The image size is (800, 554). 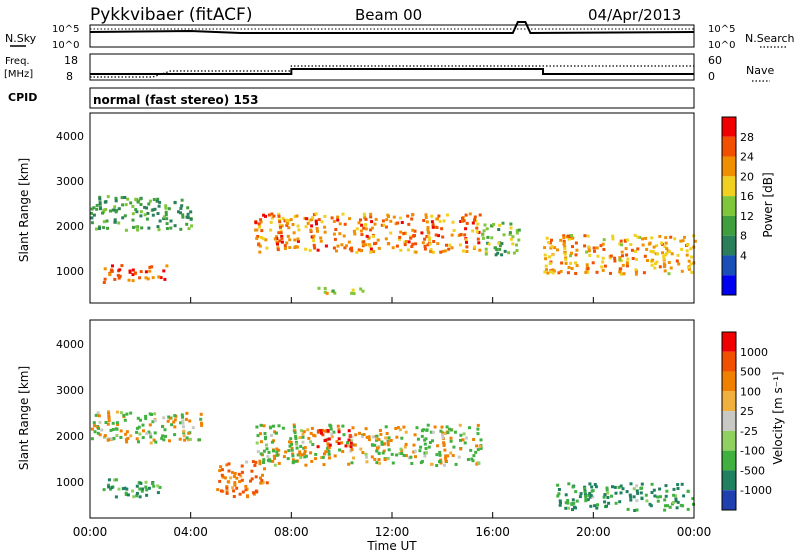 I want to click on power-ytick-1000: 1000, so click(x=70, y=271).